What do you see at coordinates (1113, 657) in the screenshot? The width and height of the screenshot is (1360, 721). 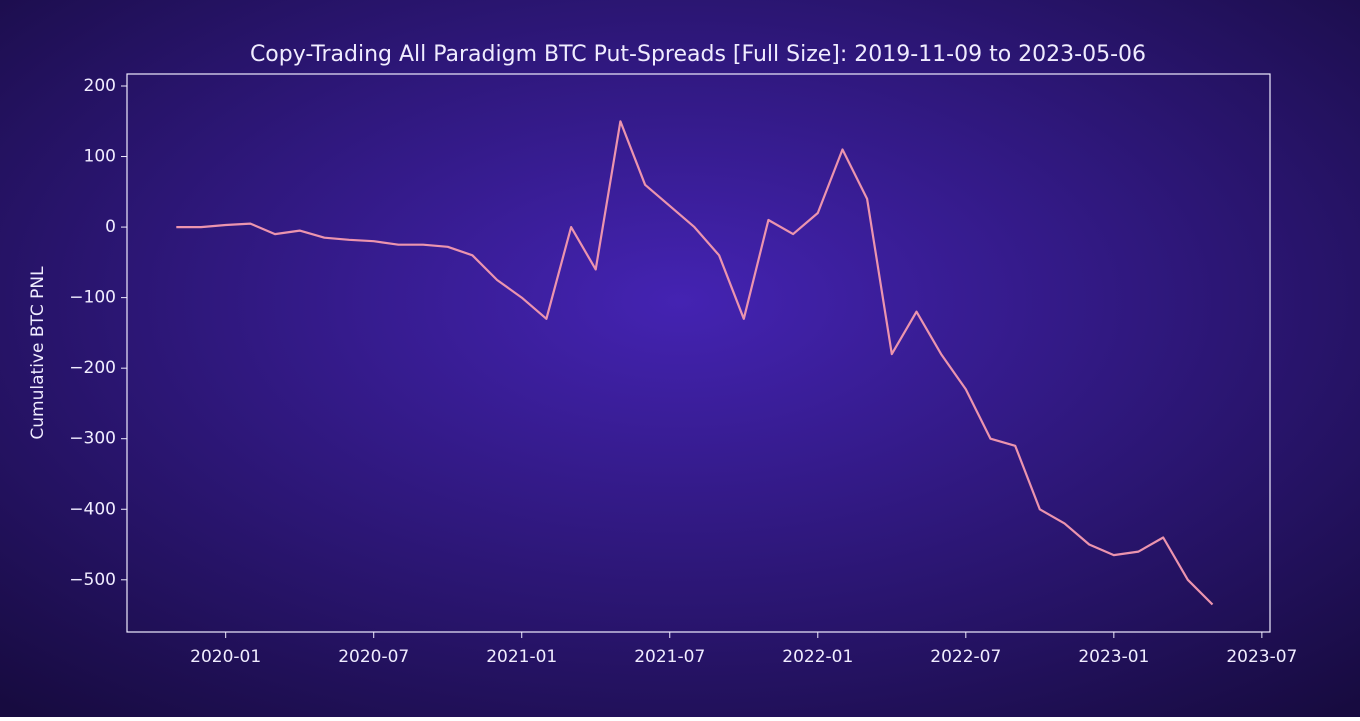 I see `x-tick-label: 2023-01` at bounding box center [1113, 657].